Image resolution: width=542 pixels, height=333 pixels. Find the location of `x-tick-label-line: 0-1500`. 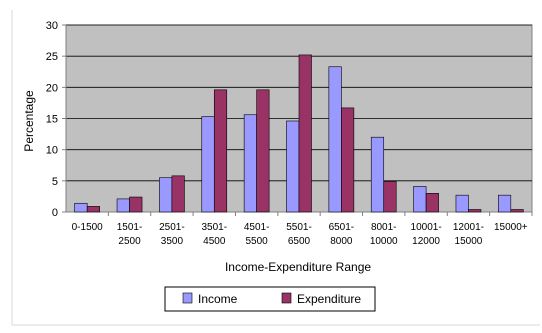

x-tick-label-line: 0-1500 is located at coordinates (88, 227).